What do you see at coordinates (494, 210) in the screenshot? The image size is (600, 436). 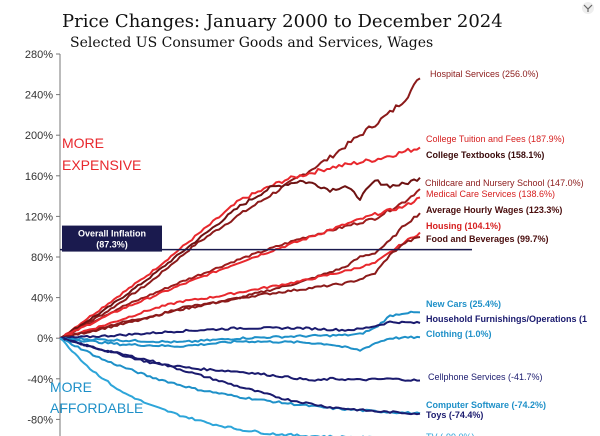 I see `series-label: Average Hourly Wages (123.3%)` at bounding box center [494, 210].